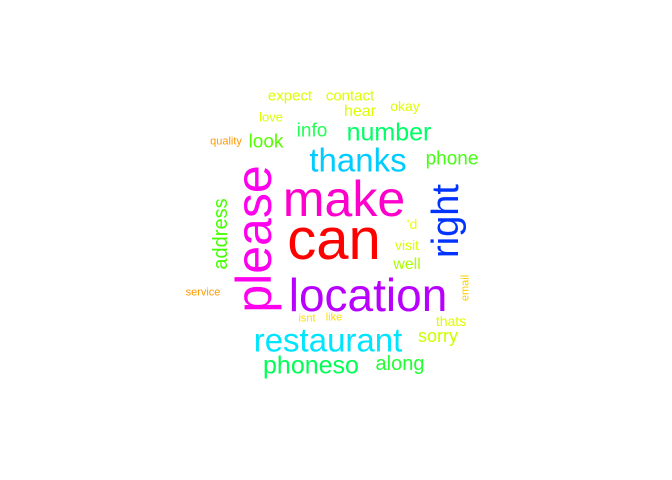  What do you see at coordinates (266, 142) in the screenshot?
I see `word-look: look` at bounding box center [266, 142].